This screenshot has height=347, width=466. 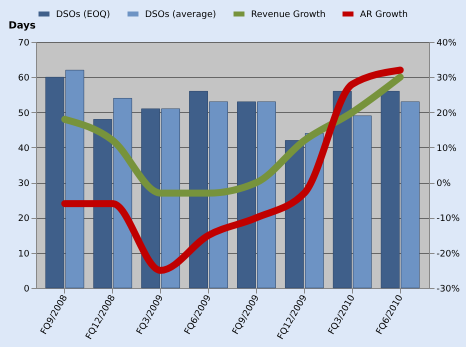 What do you see at coordinates (24, 149) in the screenshot?
I see `y-tick-label: 40` at bounding box center [24, 149].